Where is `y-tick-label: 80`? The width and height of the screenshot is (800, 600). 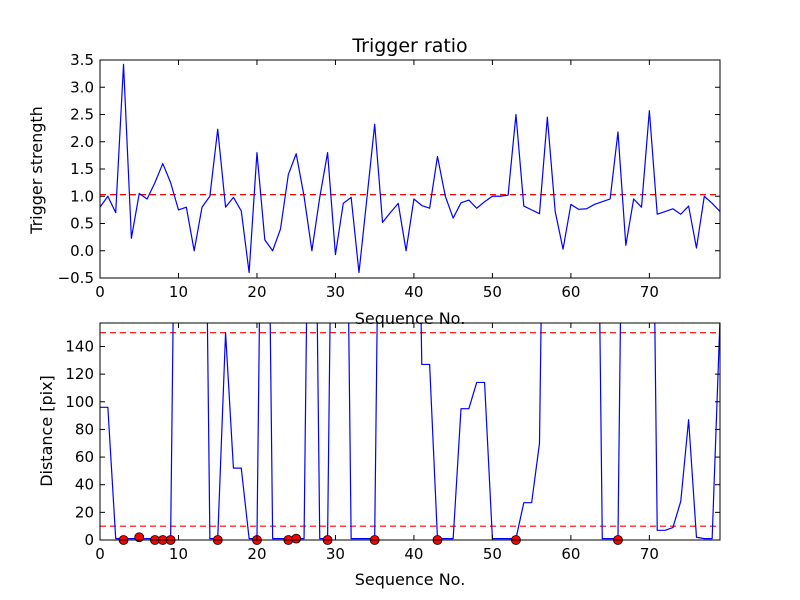
y-tick-label: 80 is located at coordinates (84, 429).